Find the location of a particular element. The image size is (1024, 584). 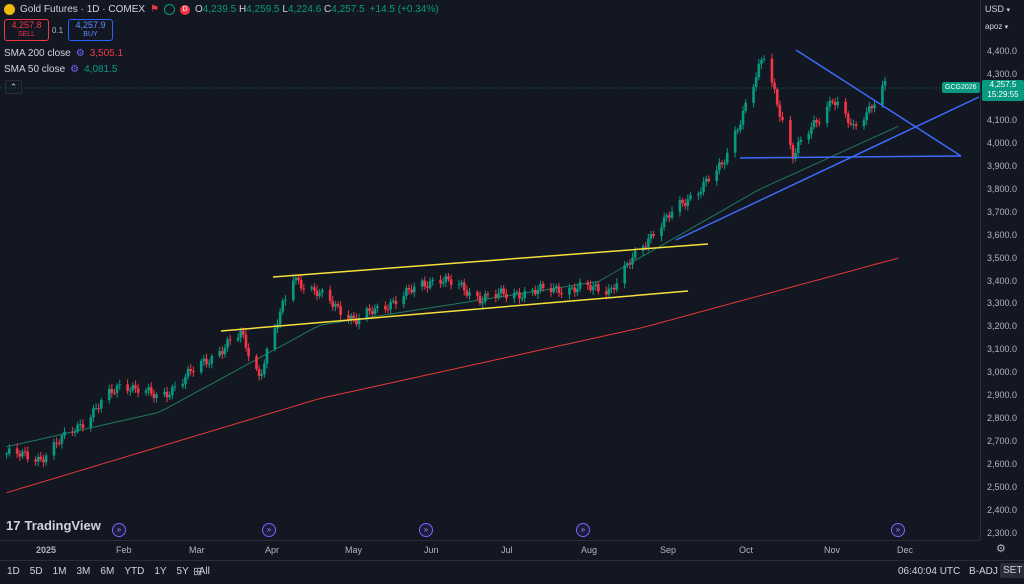

b-adj-button: B-ADJ is located at coordinates (983, 571).